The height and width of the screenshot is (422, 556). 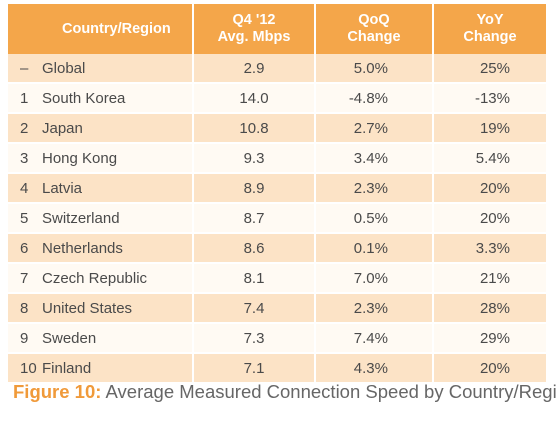 I want to click on row-yoy-change: 21%, so click(x=490, y=279).